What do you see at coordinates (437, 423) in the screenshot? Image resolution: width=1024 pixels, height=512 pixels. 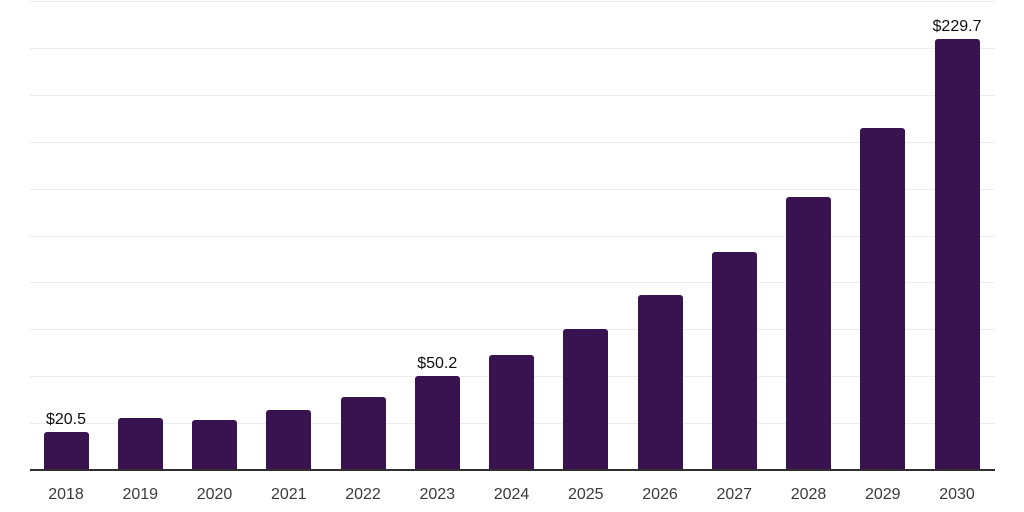 I see `bar-2023` at bounding box center [437, 423].